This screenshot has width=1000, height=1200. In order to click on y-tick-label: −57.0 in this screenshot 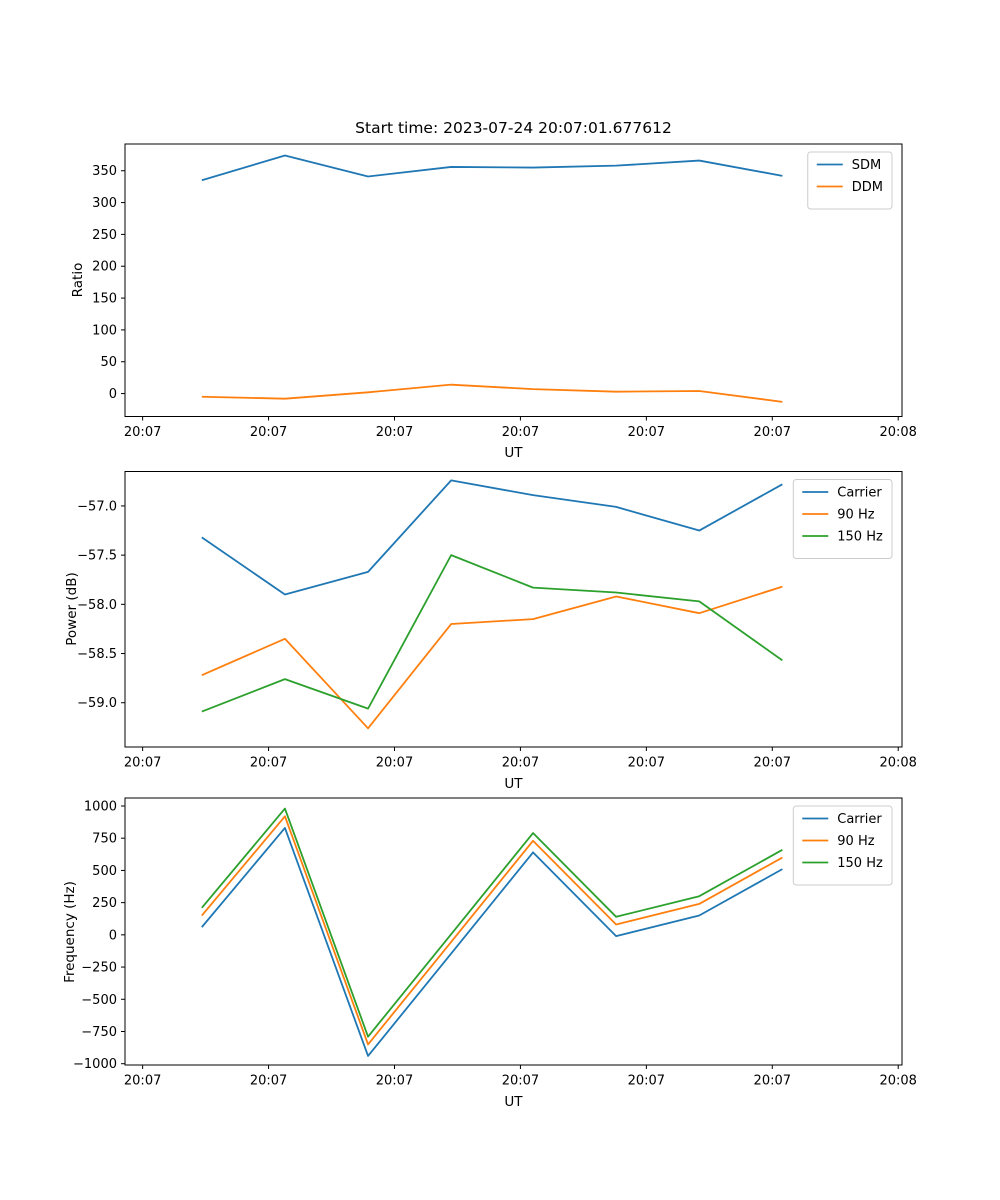, I will do `click(97, 506)`.